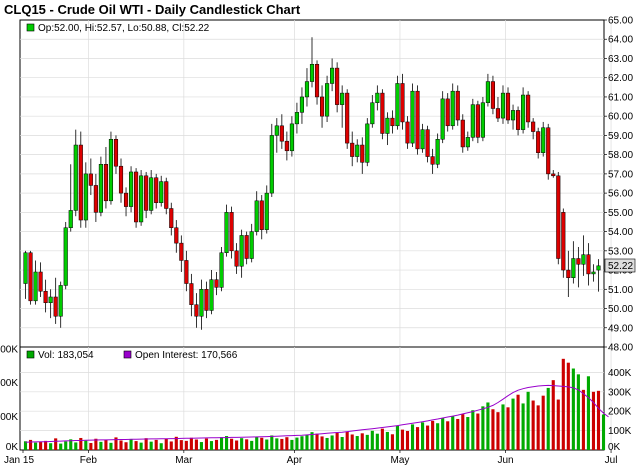  I want to click on price-tick-label: 65.00, so click(620, 21).